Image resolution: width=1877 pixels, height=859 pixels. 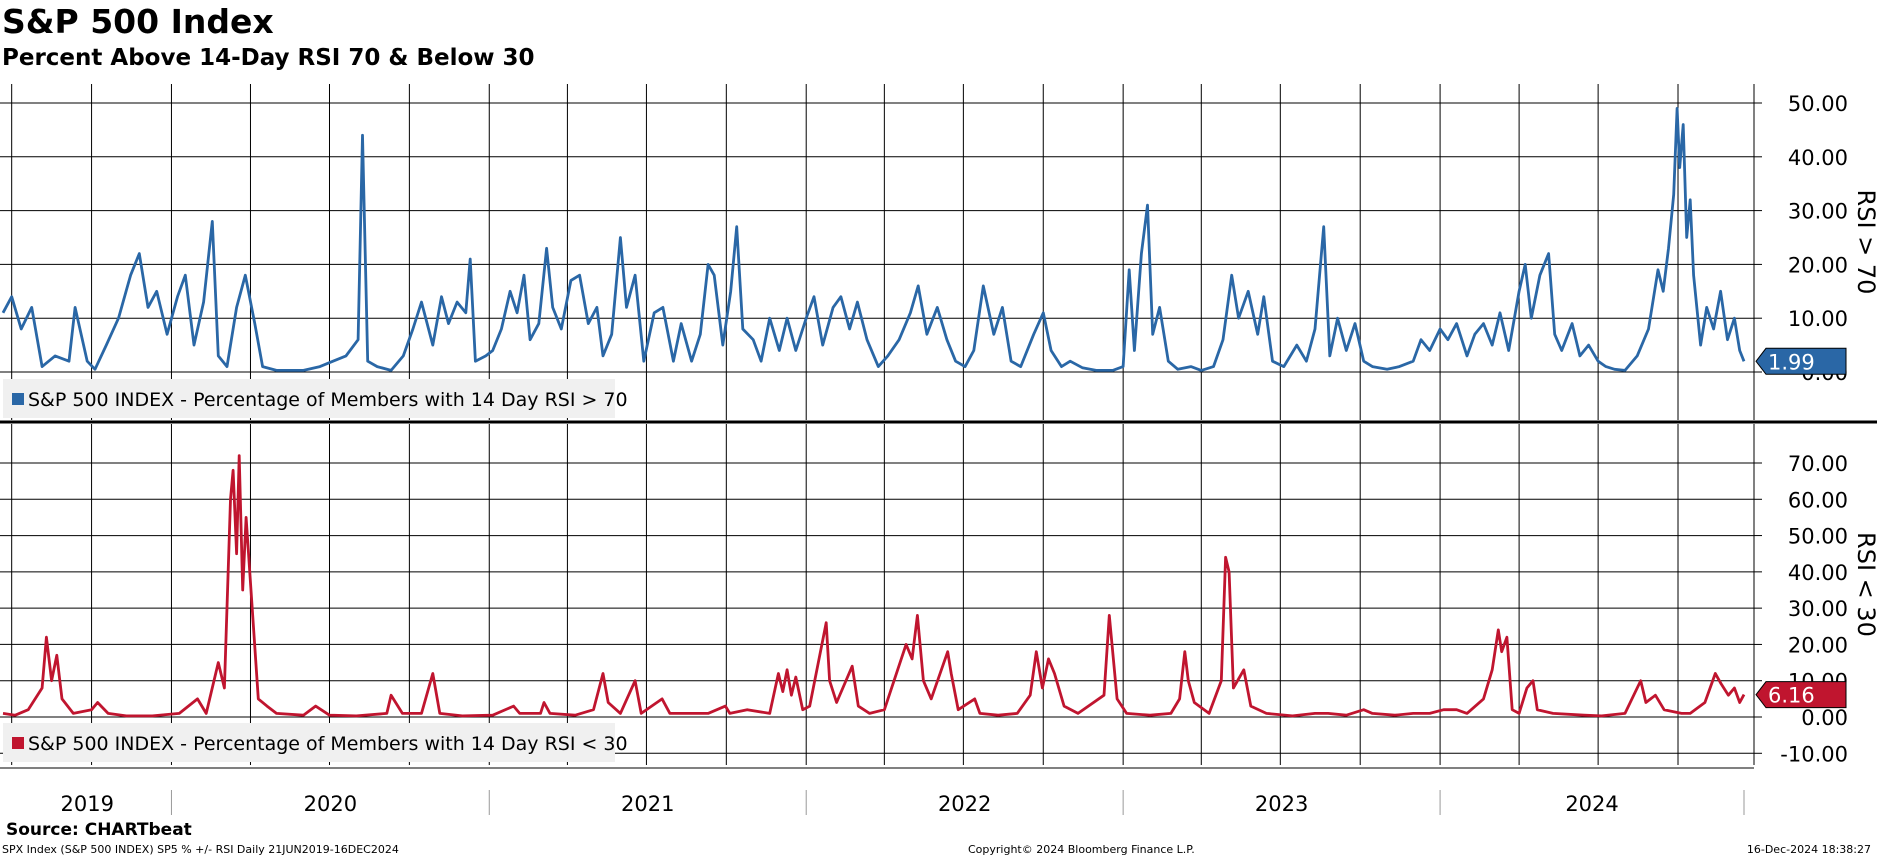 What do you see at coordinates (877, 791) in the screenshot?
I see `x-axis: 2019 2020 2021 2022 2023 2024` at bounding box center [877, 791].